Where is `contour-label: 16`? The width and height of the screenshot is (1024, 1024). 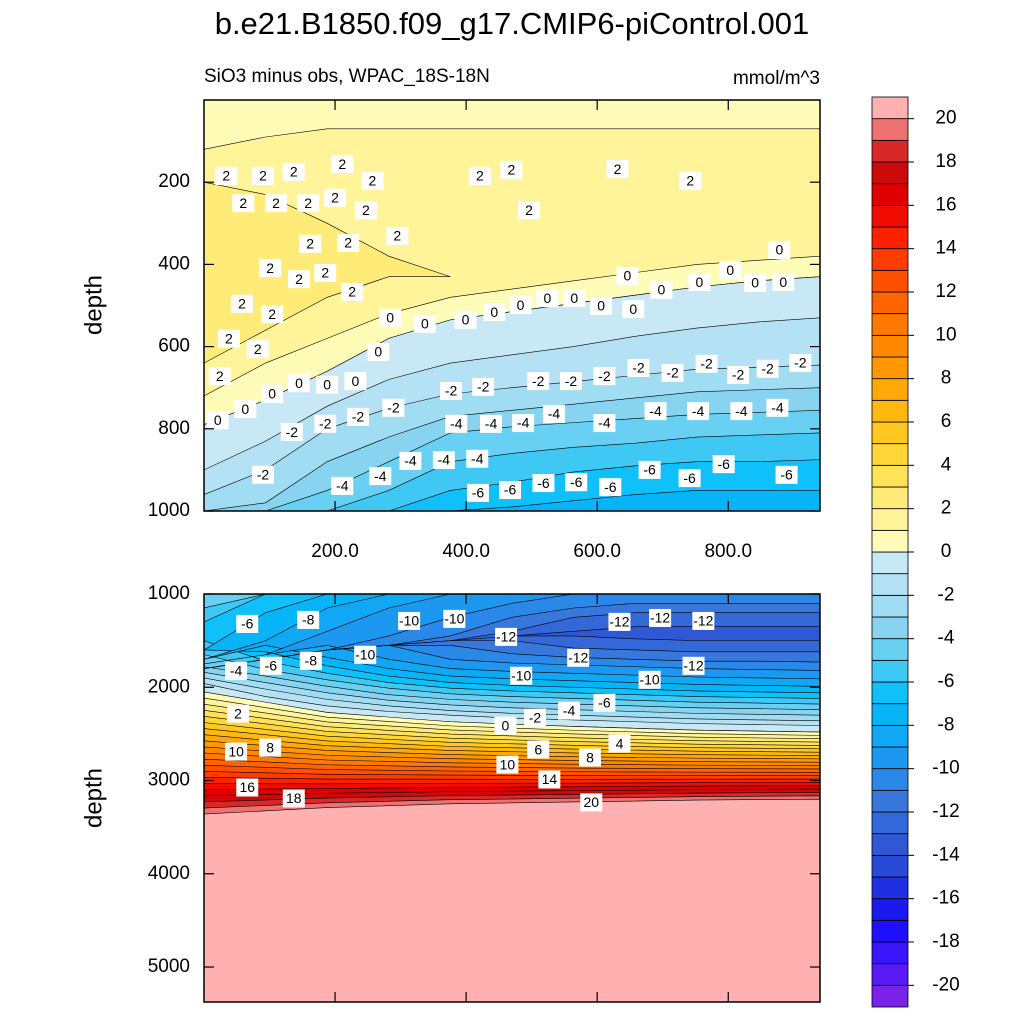
contour-label: 16 is located at coordinates (247, 787).